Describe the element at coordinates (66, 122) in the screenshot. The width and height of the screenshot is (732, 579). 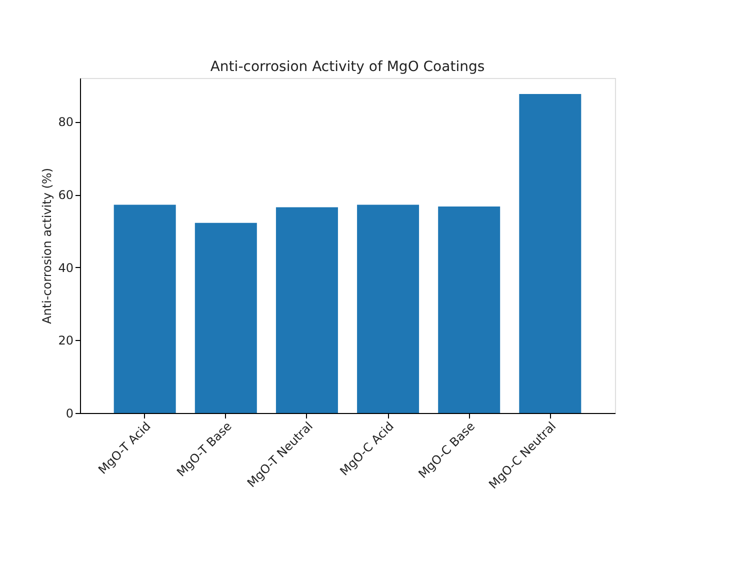
I see `y-tick-label: 80` at that location.